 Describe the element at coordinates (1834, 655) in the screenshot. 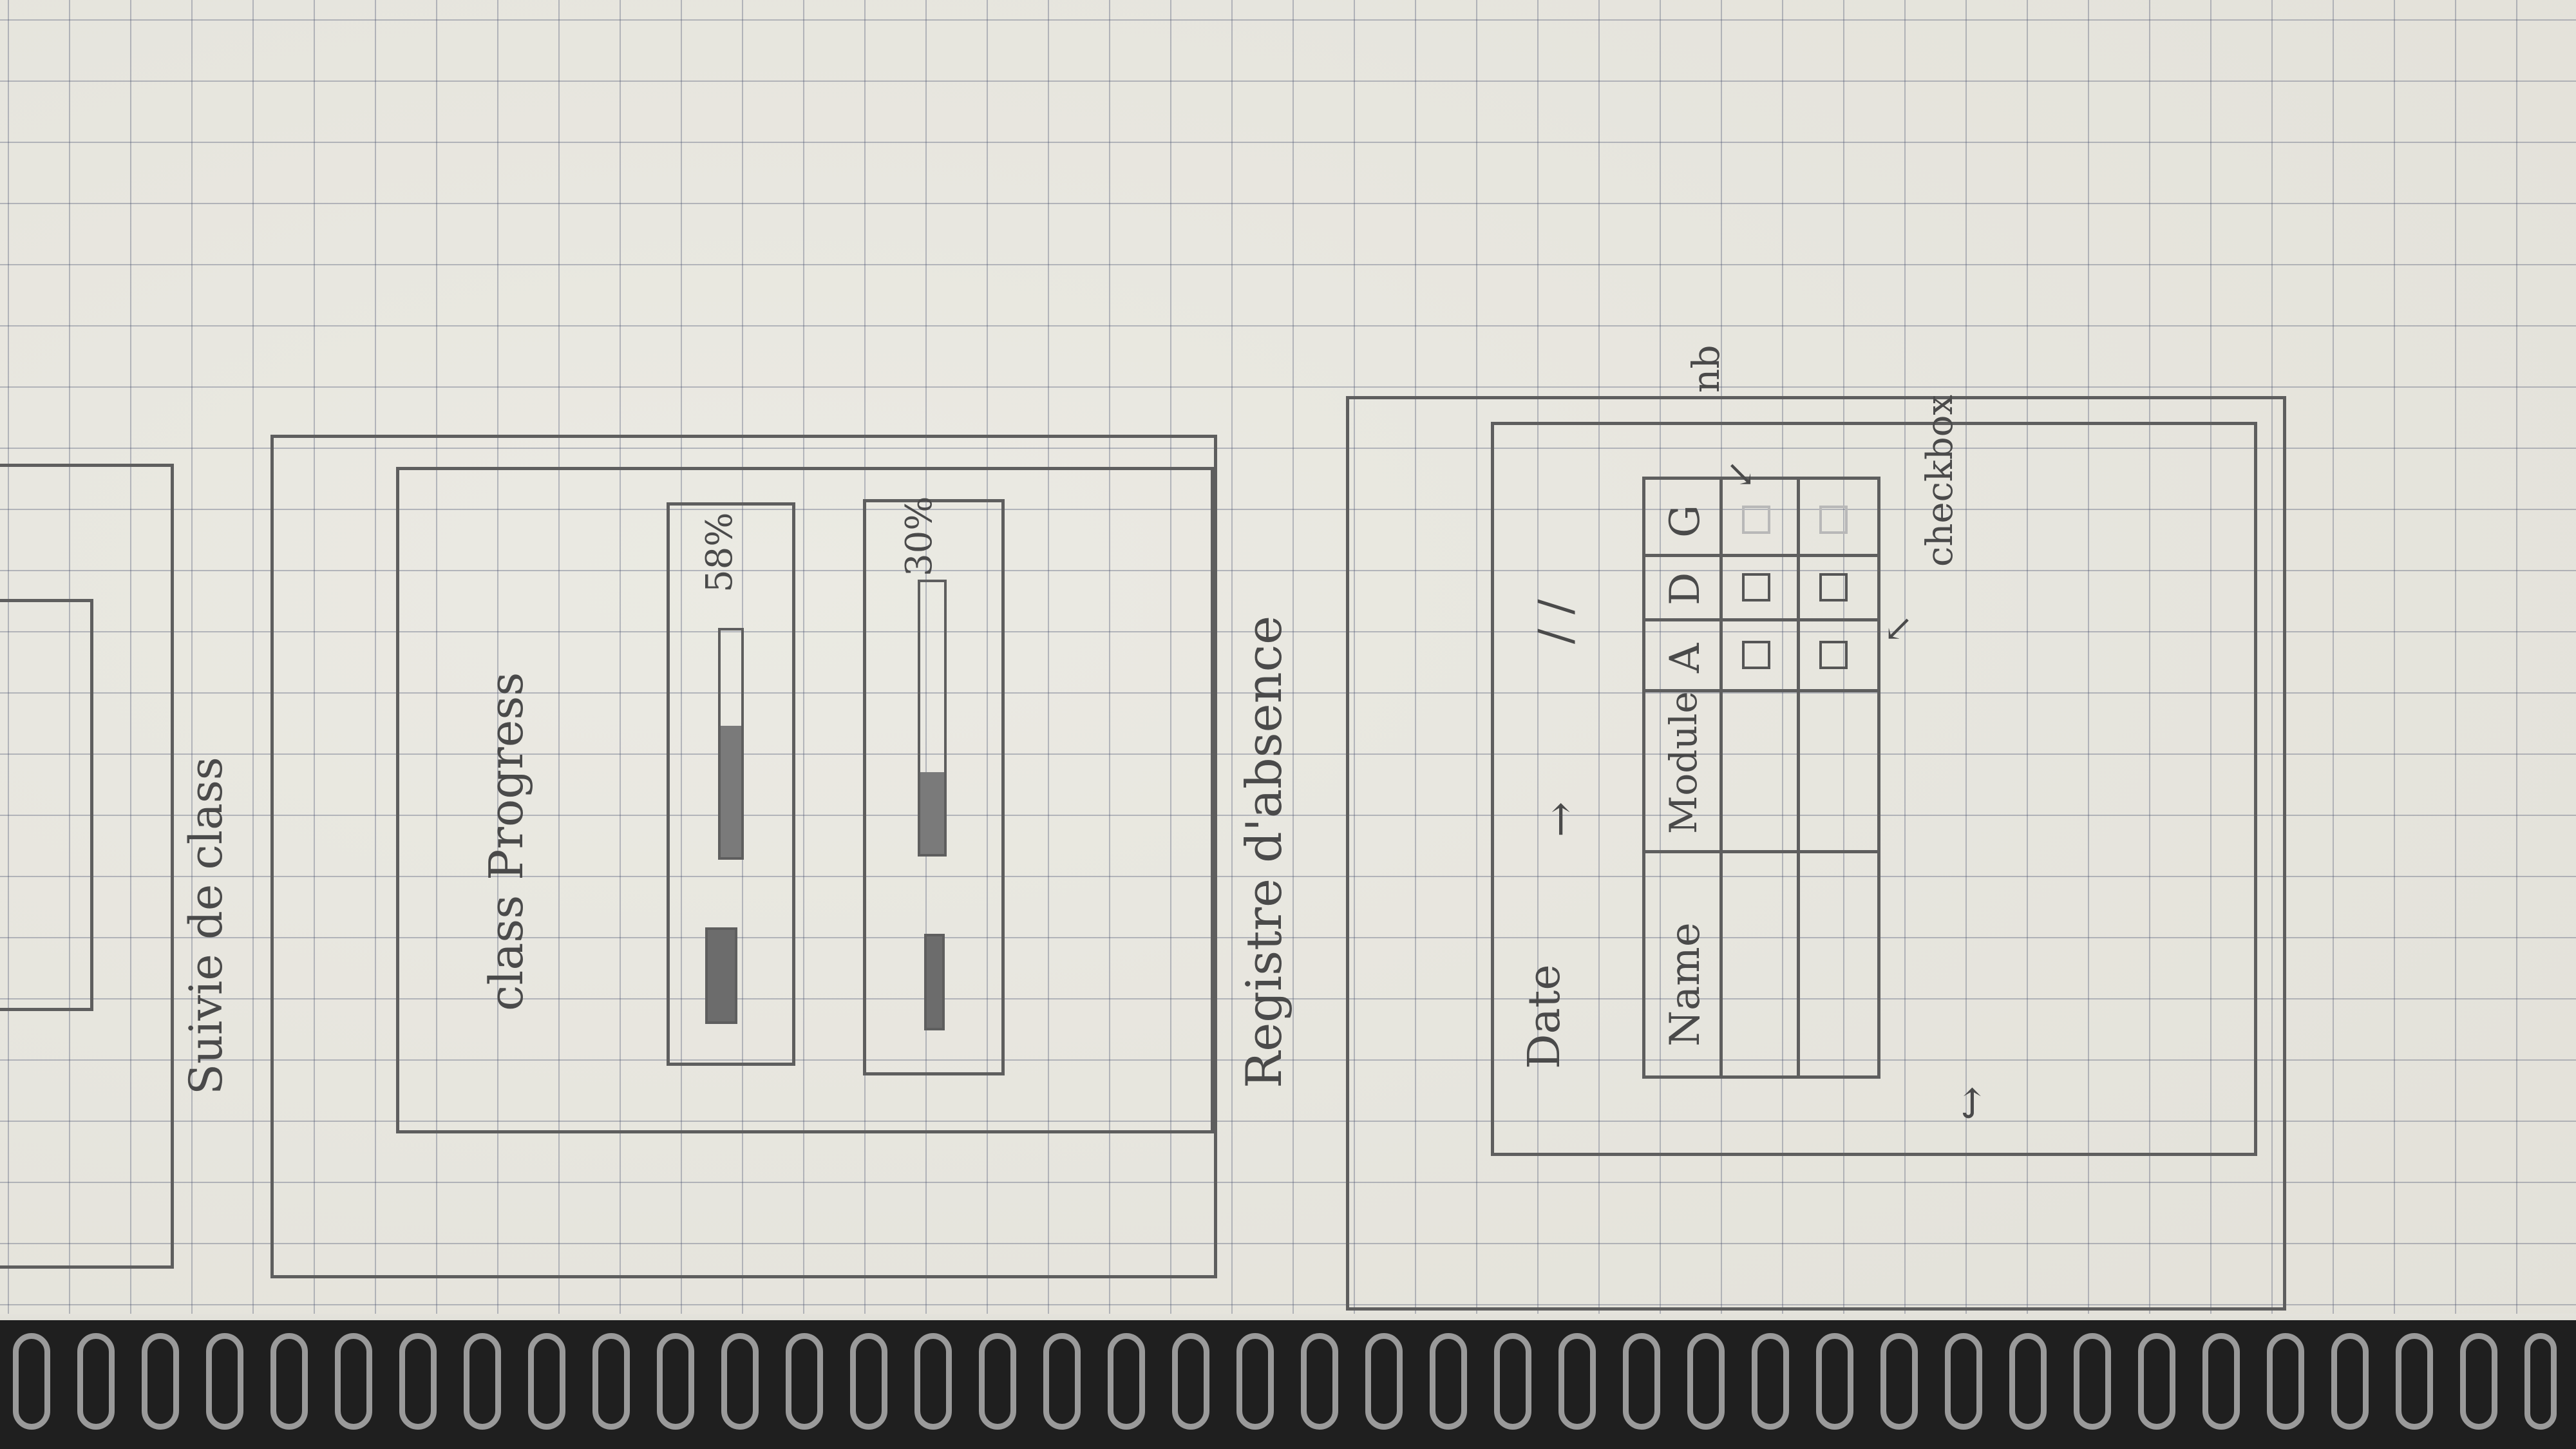

I see `row-2-checkbox-a` at that location.